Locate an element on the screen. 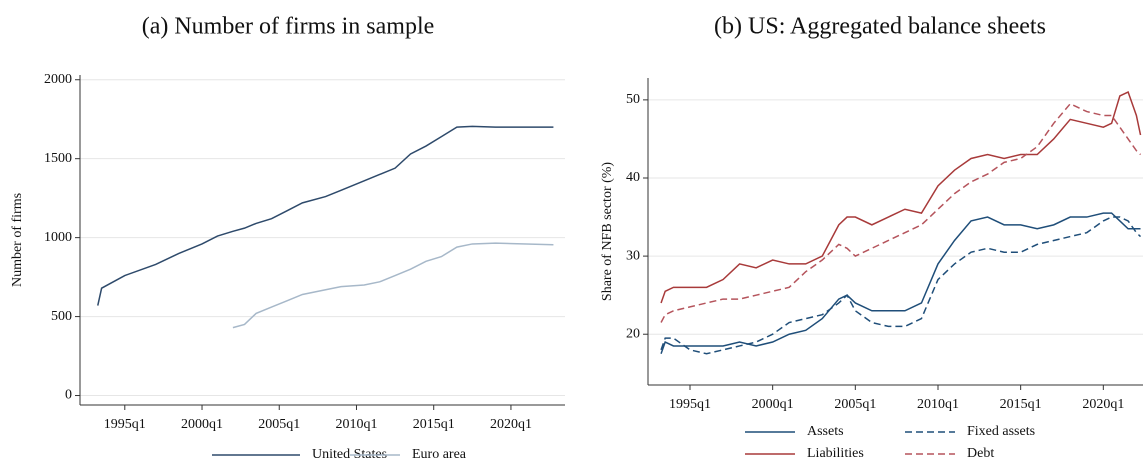  y-axis-label: Number of firms is located at coordinates (17, 240).